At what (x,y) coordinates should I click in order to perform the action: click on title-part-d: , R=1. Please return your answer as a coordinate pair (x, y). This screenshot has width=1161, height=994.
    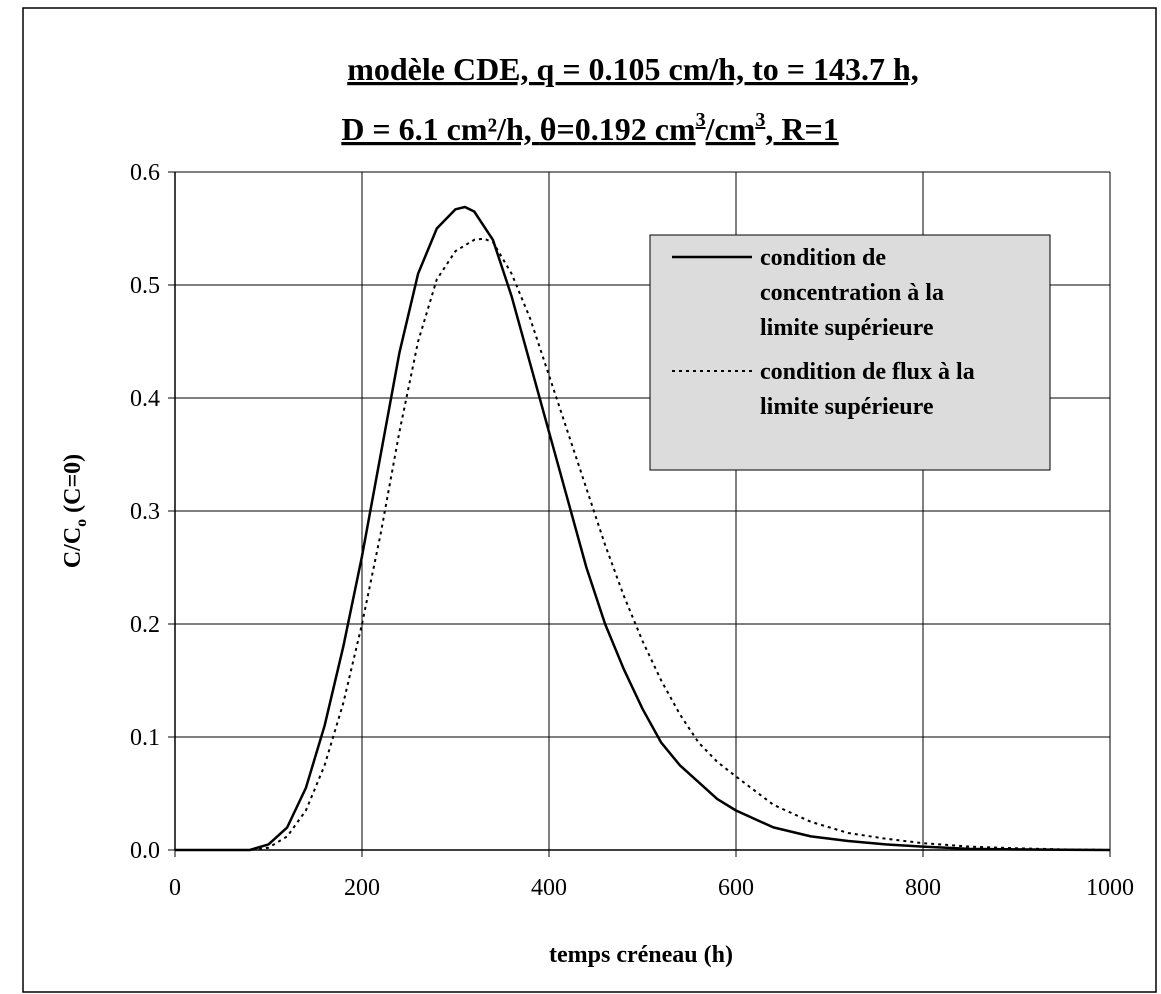
    Looking at the image, I should click on (801, 129).